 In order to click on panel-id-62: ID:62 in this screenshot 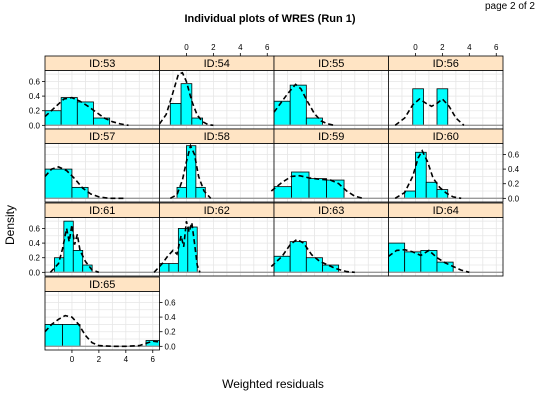, I will do `click(214, 239)`.